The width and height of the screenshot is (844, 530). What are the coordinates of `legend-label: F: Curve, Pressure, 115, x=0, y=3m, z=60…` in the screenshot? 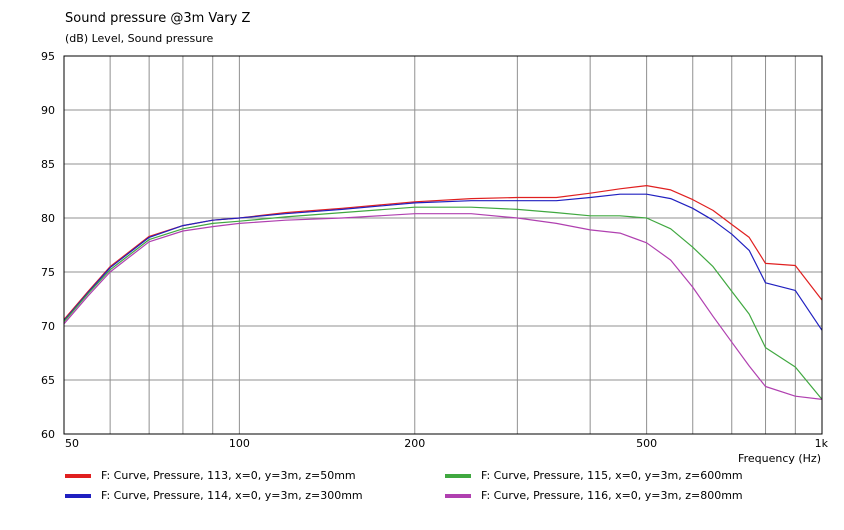 It's located at (612, 475).